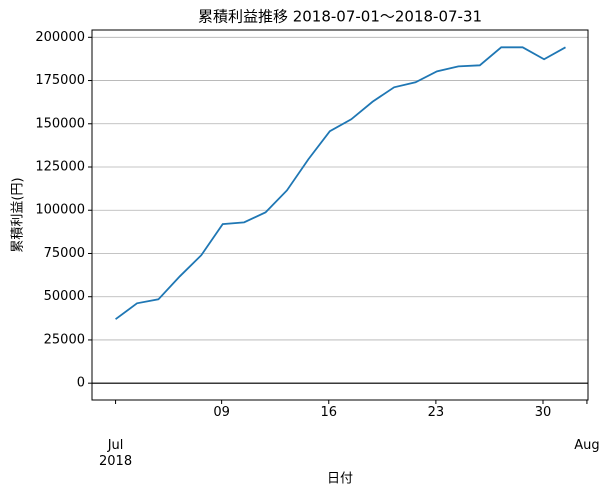  I want to click on x-tick-label: 09, so click(221, 412).